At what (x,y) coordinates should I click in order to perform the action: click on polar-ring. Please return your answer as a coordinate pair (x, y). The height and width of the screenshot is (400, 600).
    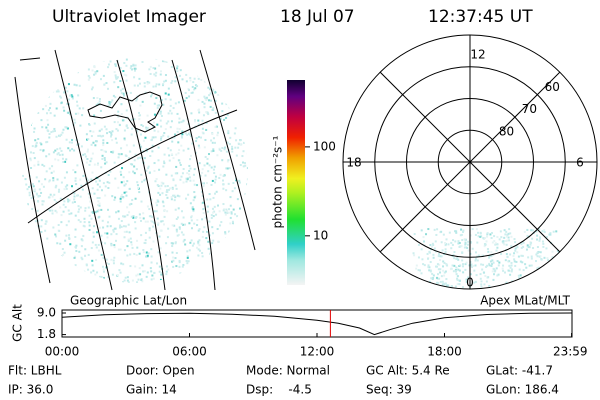
    Looking at the image, I should click on (470, 162).